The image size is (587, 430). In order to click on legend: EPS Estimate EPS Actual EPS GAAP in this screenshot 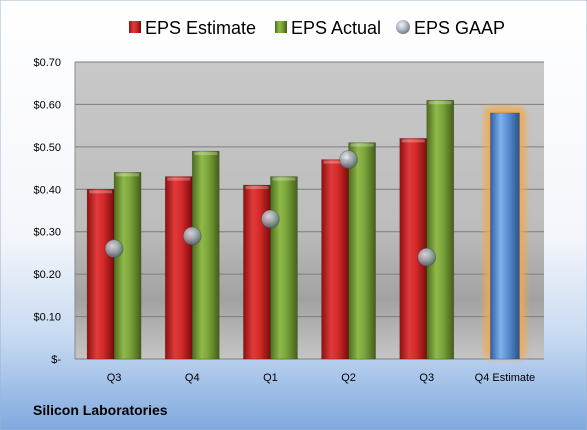, I will do `click(317, 28)`.